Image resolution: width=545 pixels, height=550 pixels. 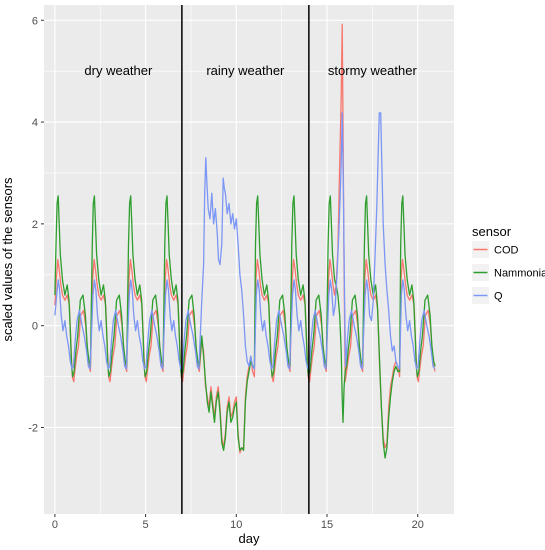 What do you see at coordinates (55, 525) in the screenshot?
I see `x-tick-label: 0` at bounding box center [55, 525].